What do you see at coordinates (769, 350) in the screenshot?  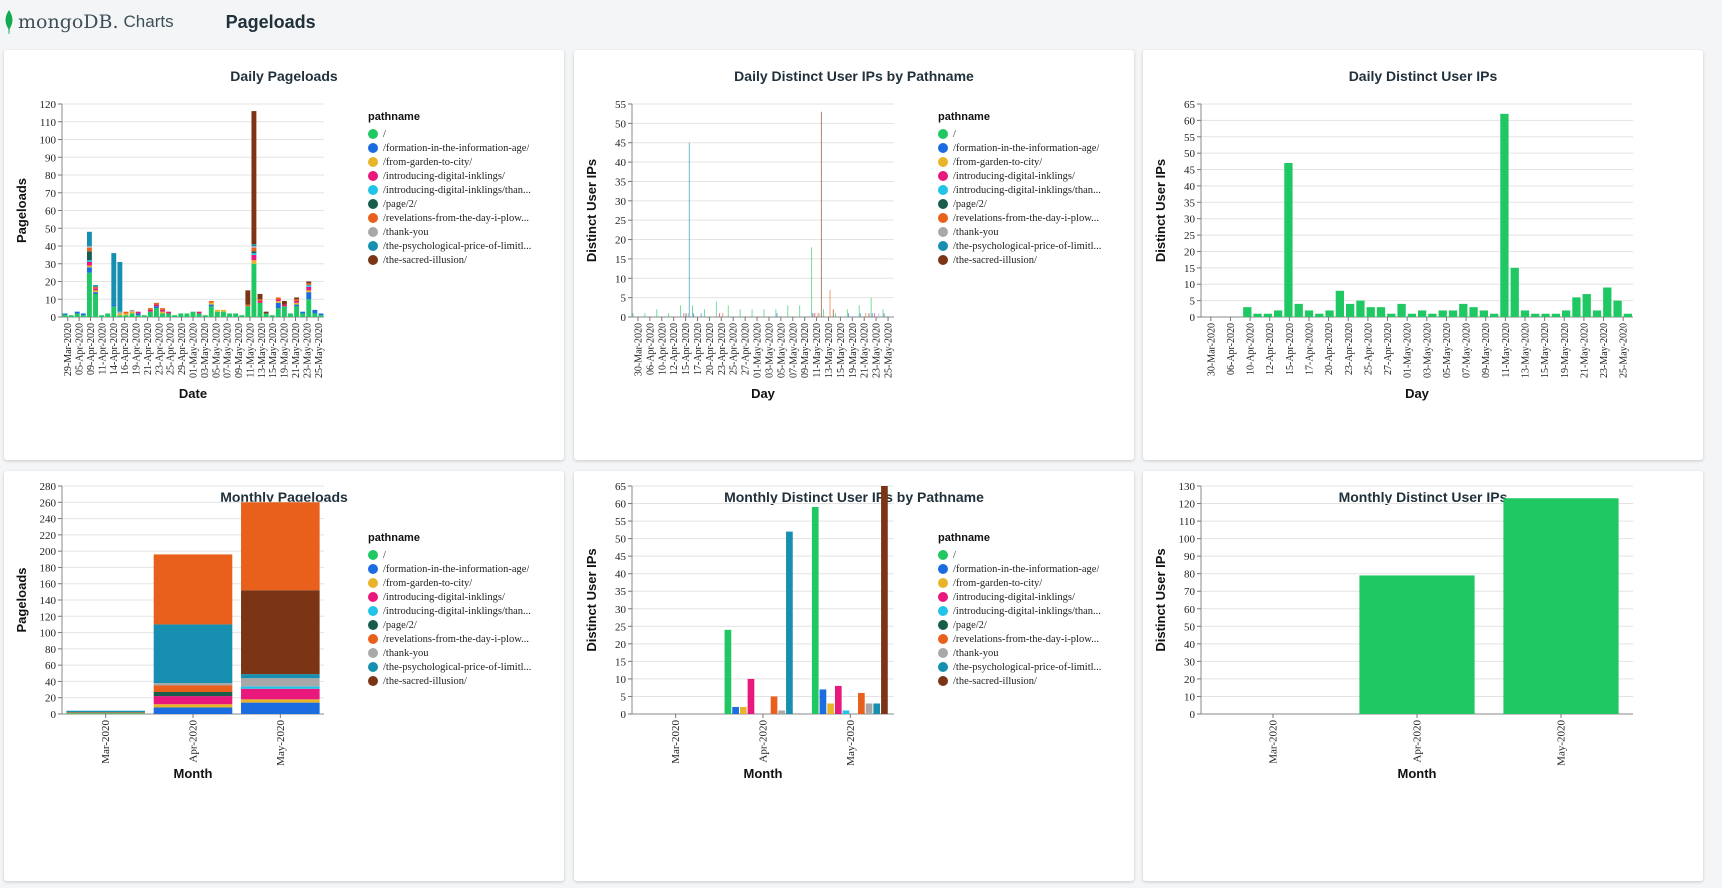 I see `x-tick-label: 03-May-2020` at bounding box center [769, 350].